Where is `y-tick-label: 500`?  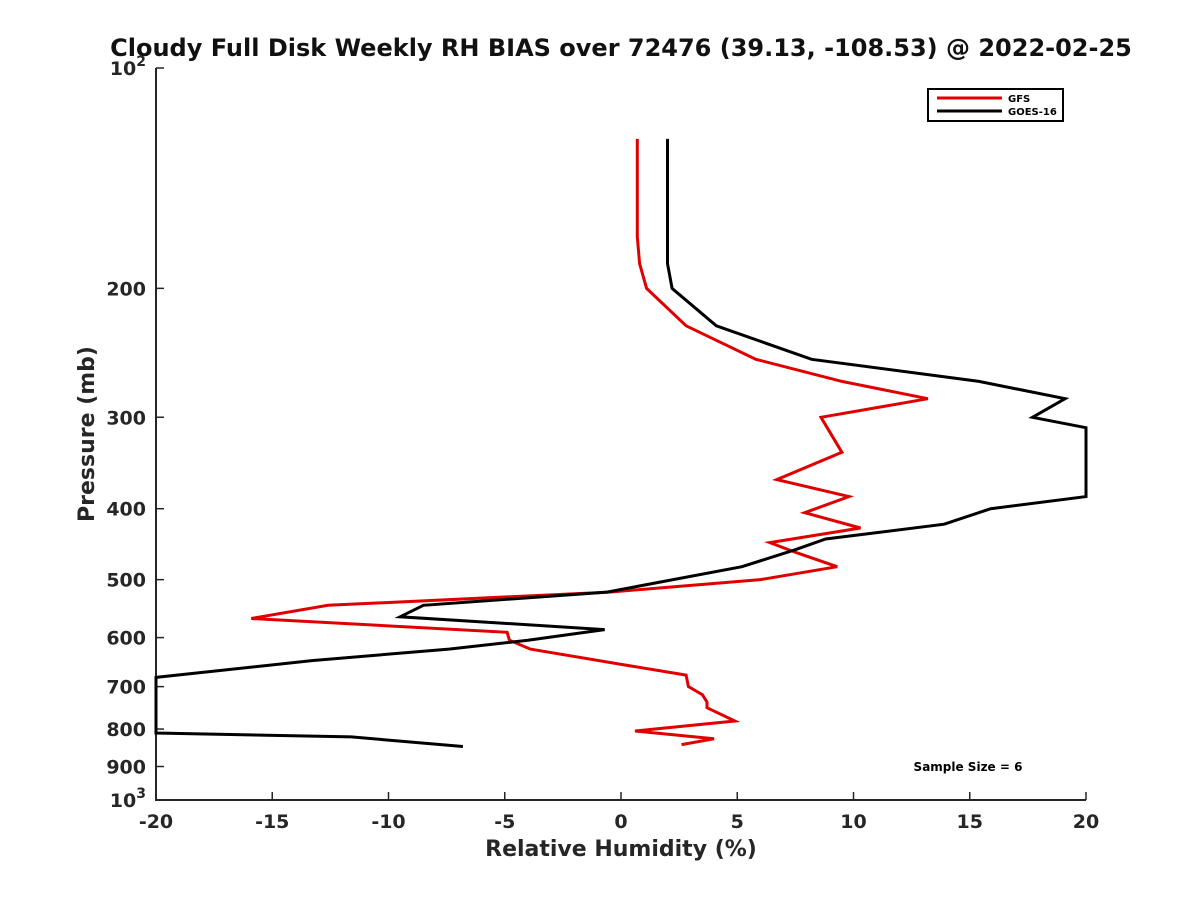 y-tick-label: 500 is located at coordinates (126, 581).